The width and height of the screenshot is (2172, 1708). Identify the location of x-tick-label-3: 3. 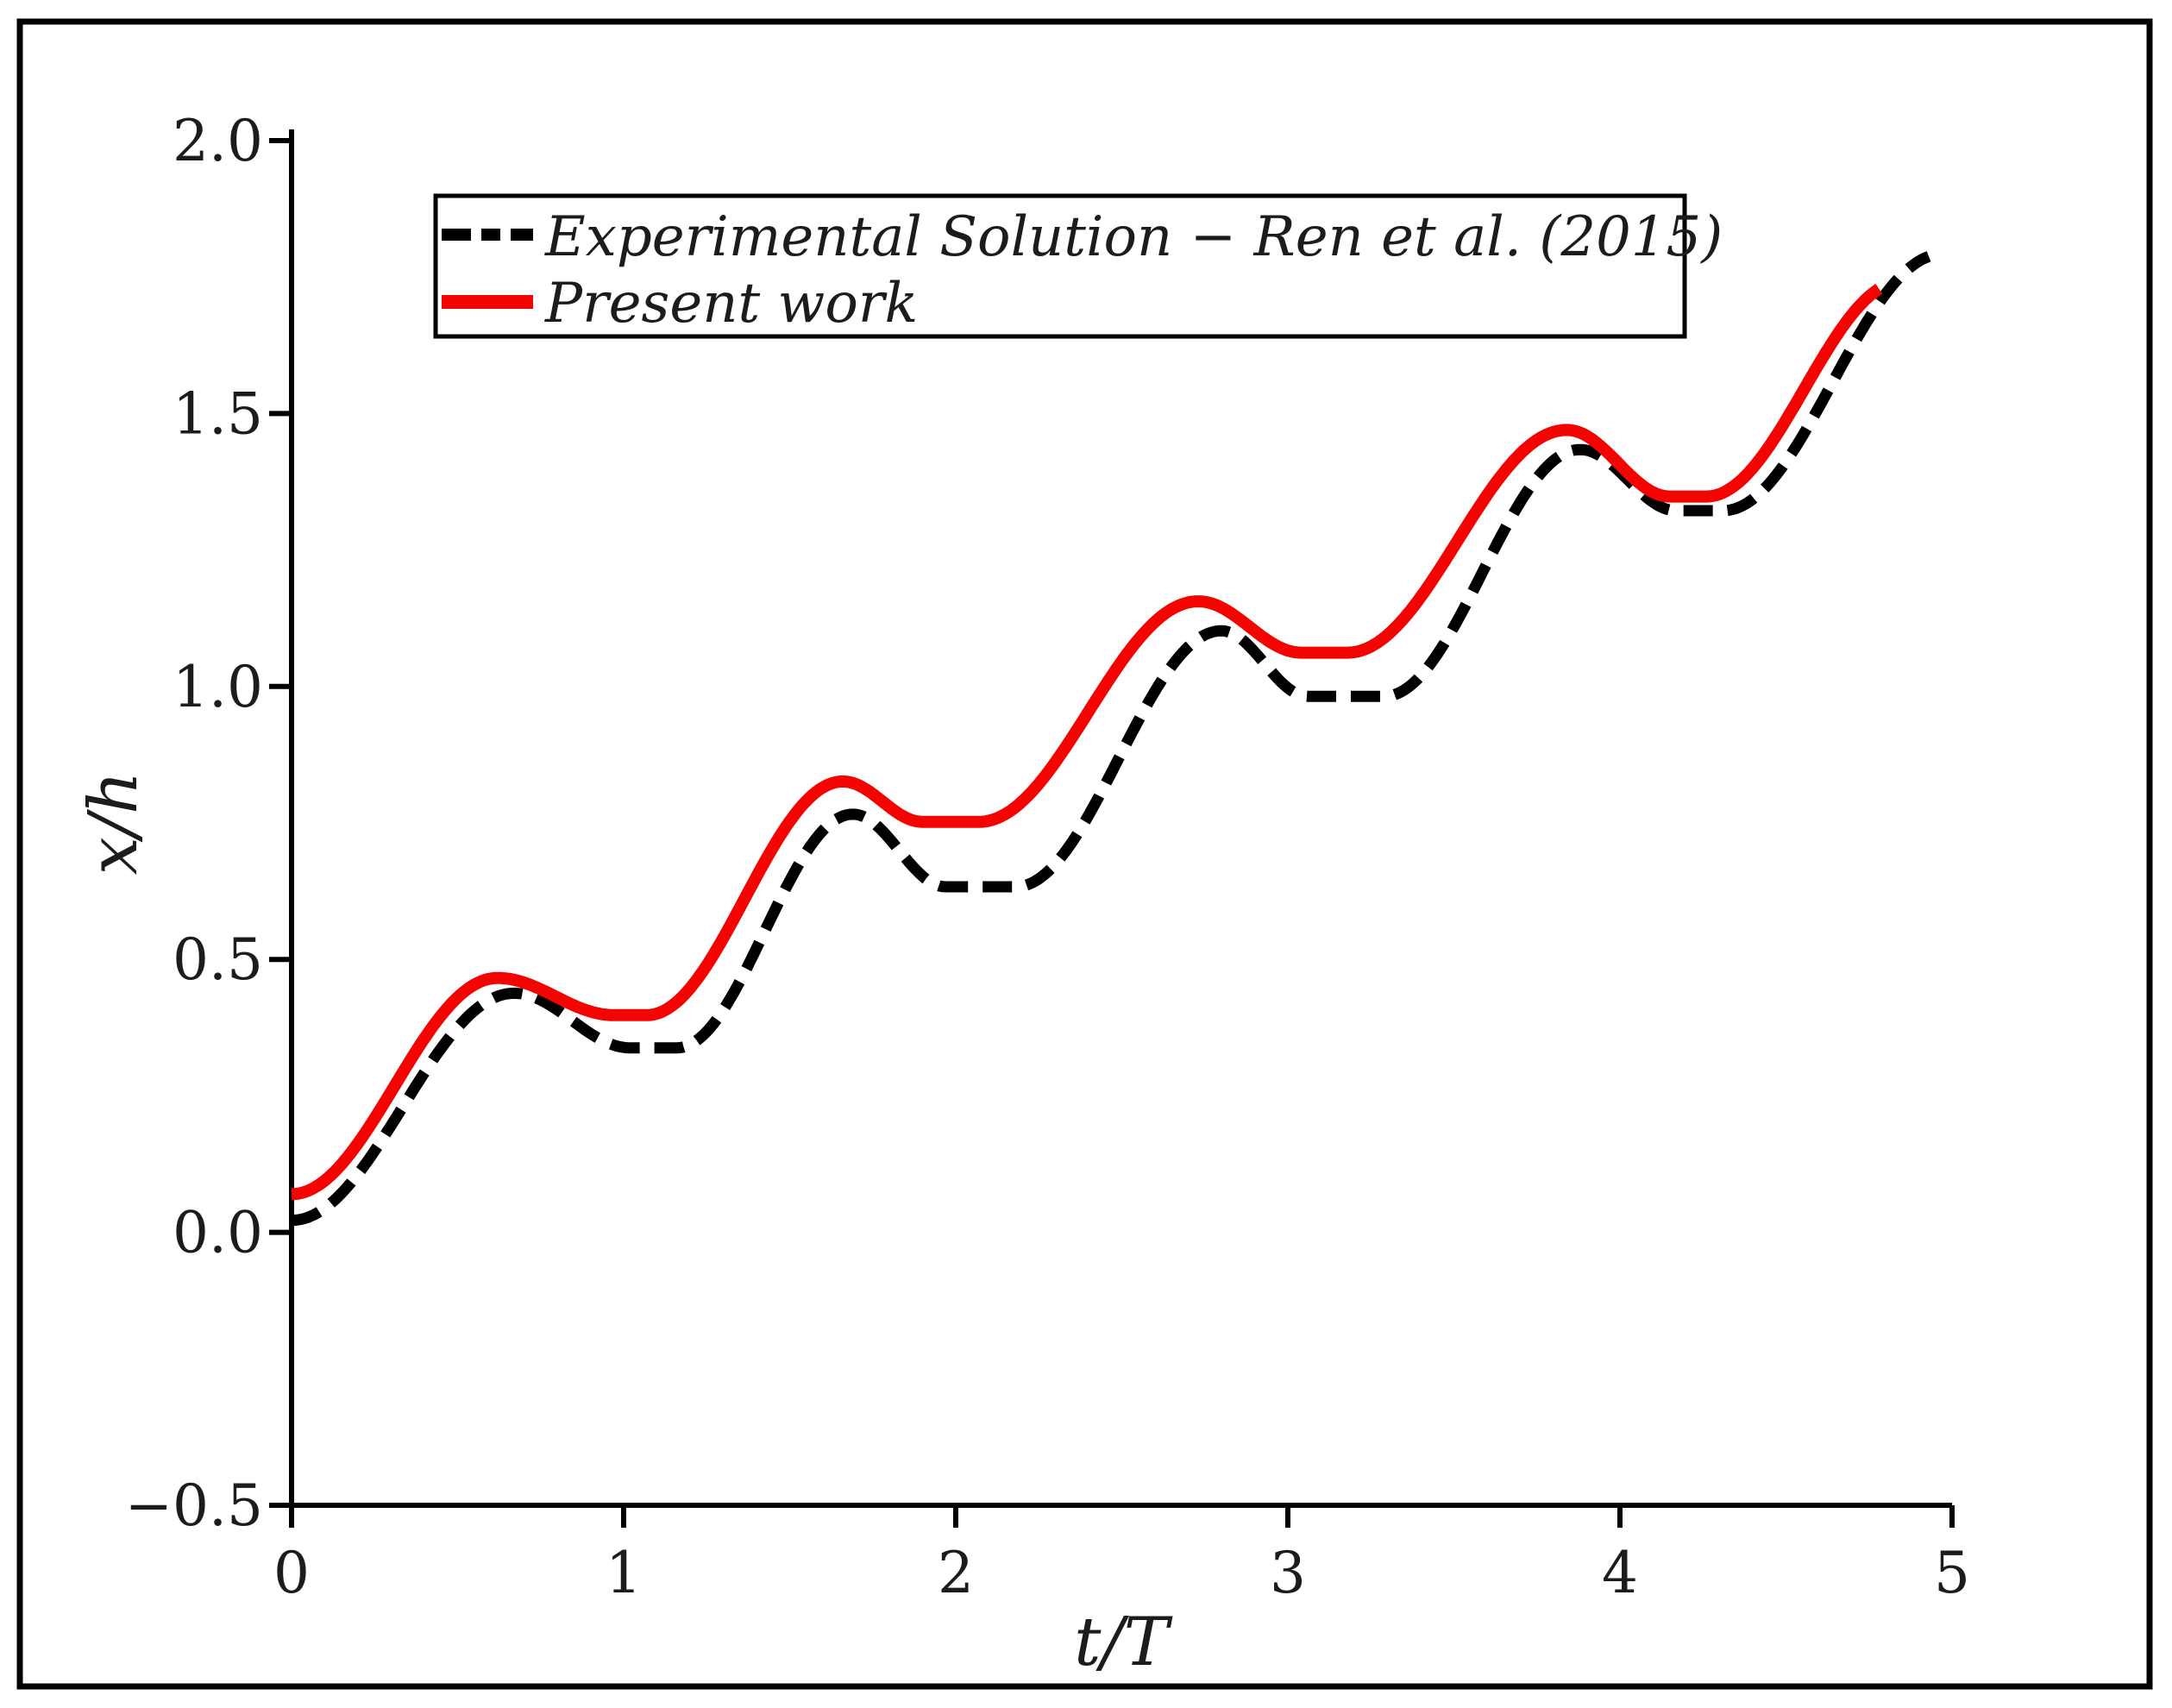
(1288, 1573).